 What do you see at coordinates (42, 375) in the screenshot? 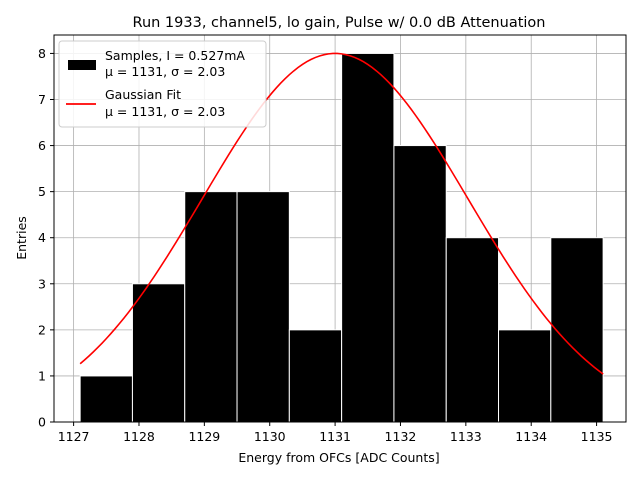
I see `y-tick-label: 1` at bounding box center [42, 375].